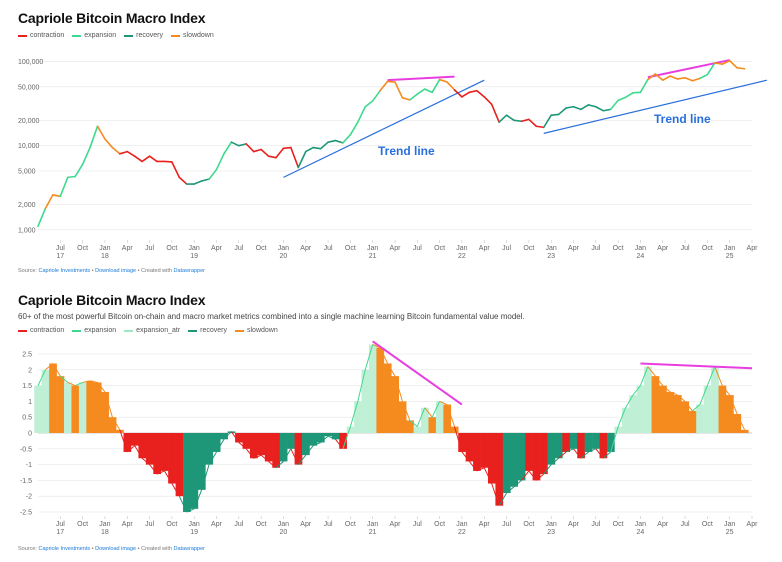 The width and height of the screenshot is (782, 562). Describe the element at coordinates (551, 256) in the screenshot. I see `x-tick-year: 23` at that location.